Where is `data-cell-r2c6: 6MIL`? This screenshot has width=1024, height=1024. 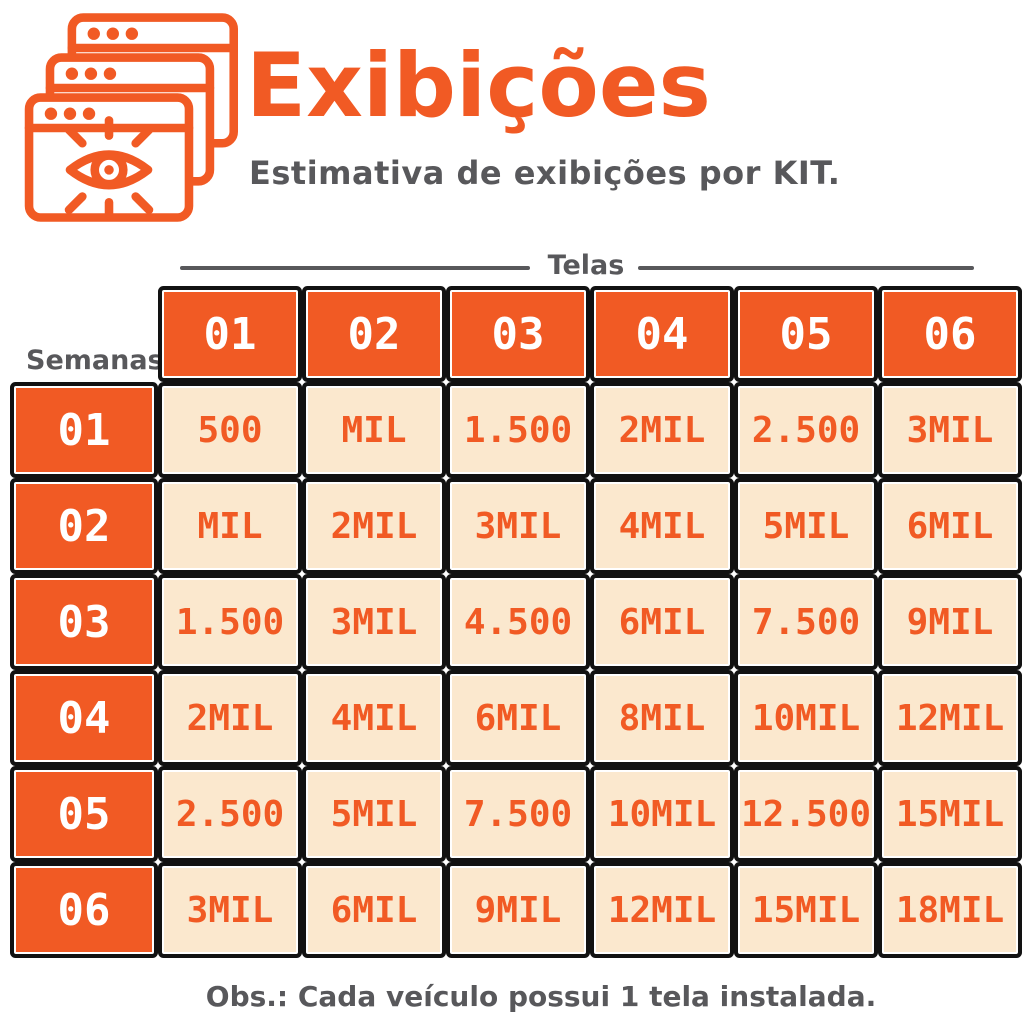 data-cell-r2c6: 6MIL is located at coordinates (950, 526).